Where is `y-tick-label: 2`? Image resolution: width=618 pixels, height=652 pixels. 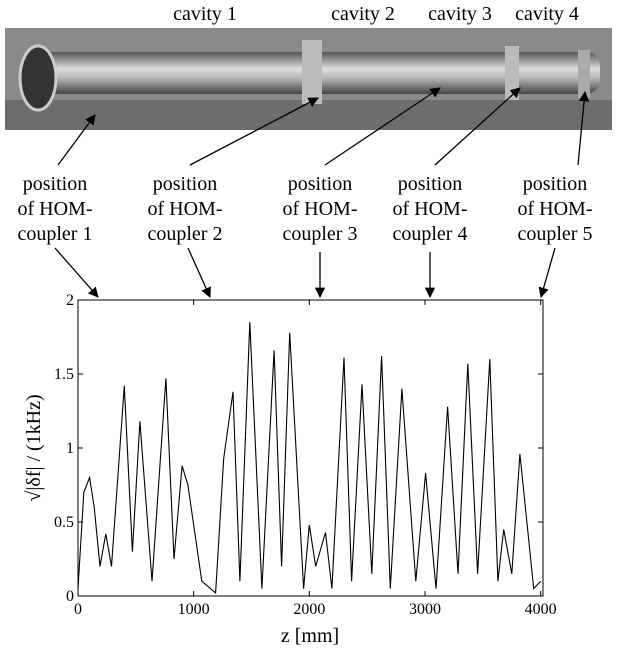
y-tick-label: 2 is located at coordinates (70, 300).